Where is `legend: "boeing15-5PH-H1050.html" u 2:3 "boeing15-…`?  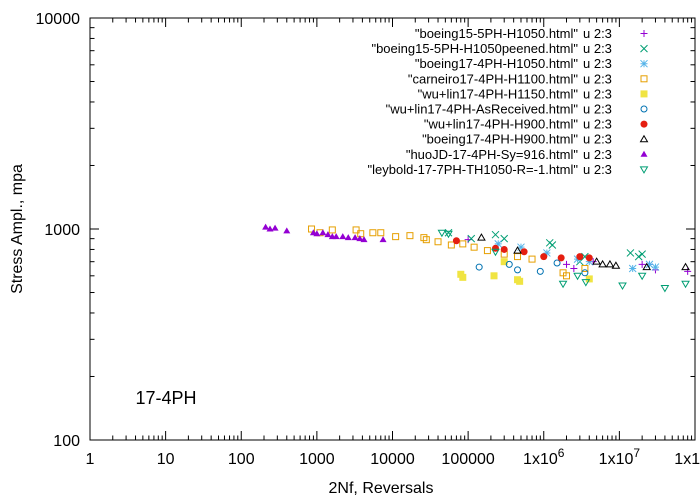 legend: "boeing15-5PH-H1050.html" u 2:3 "boeing15-… is located at coordinates (508, 101).